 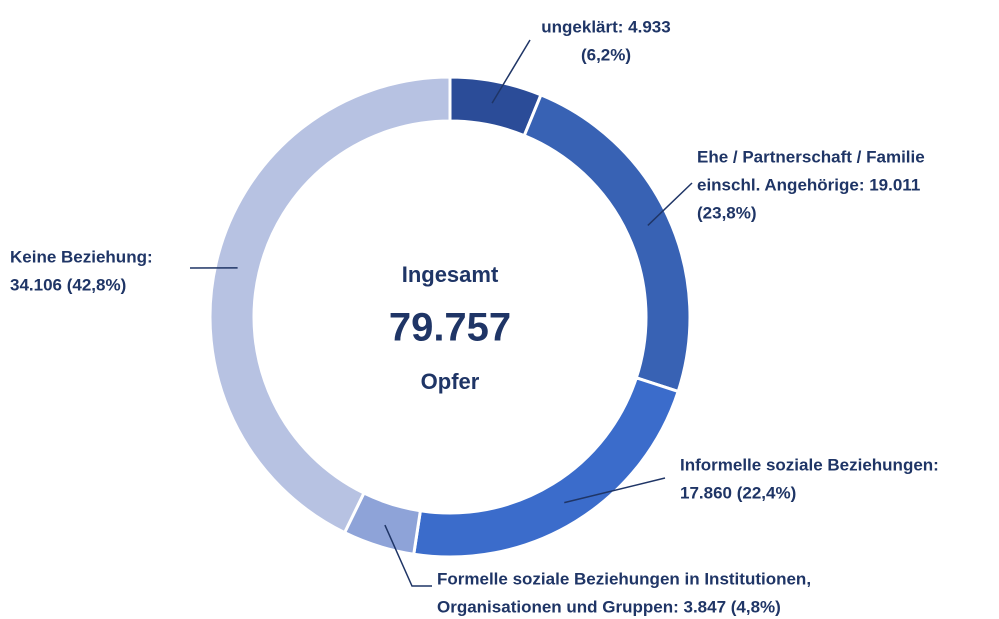 I want to click on slice-label: 34.106 (42,8%), so click(x=68, y=284).